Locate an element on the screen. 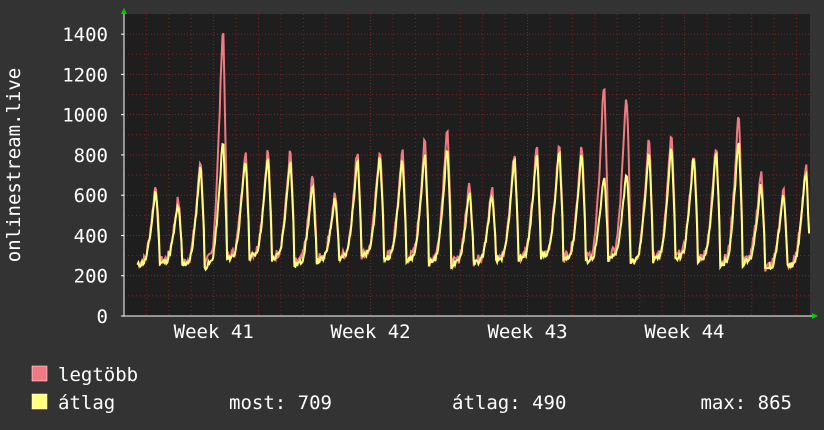 The height and width of the screenshot is (430, 824). x-ticks: Week 41 Week 42 Week 43 Week 44 is located at coordinates (449, 332).